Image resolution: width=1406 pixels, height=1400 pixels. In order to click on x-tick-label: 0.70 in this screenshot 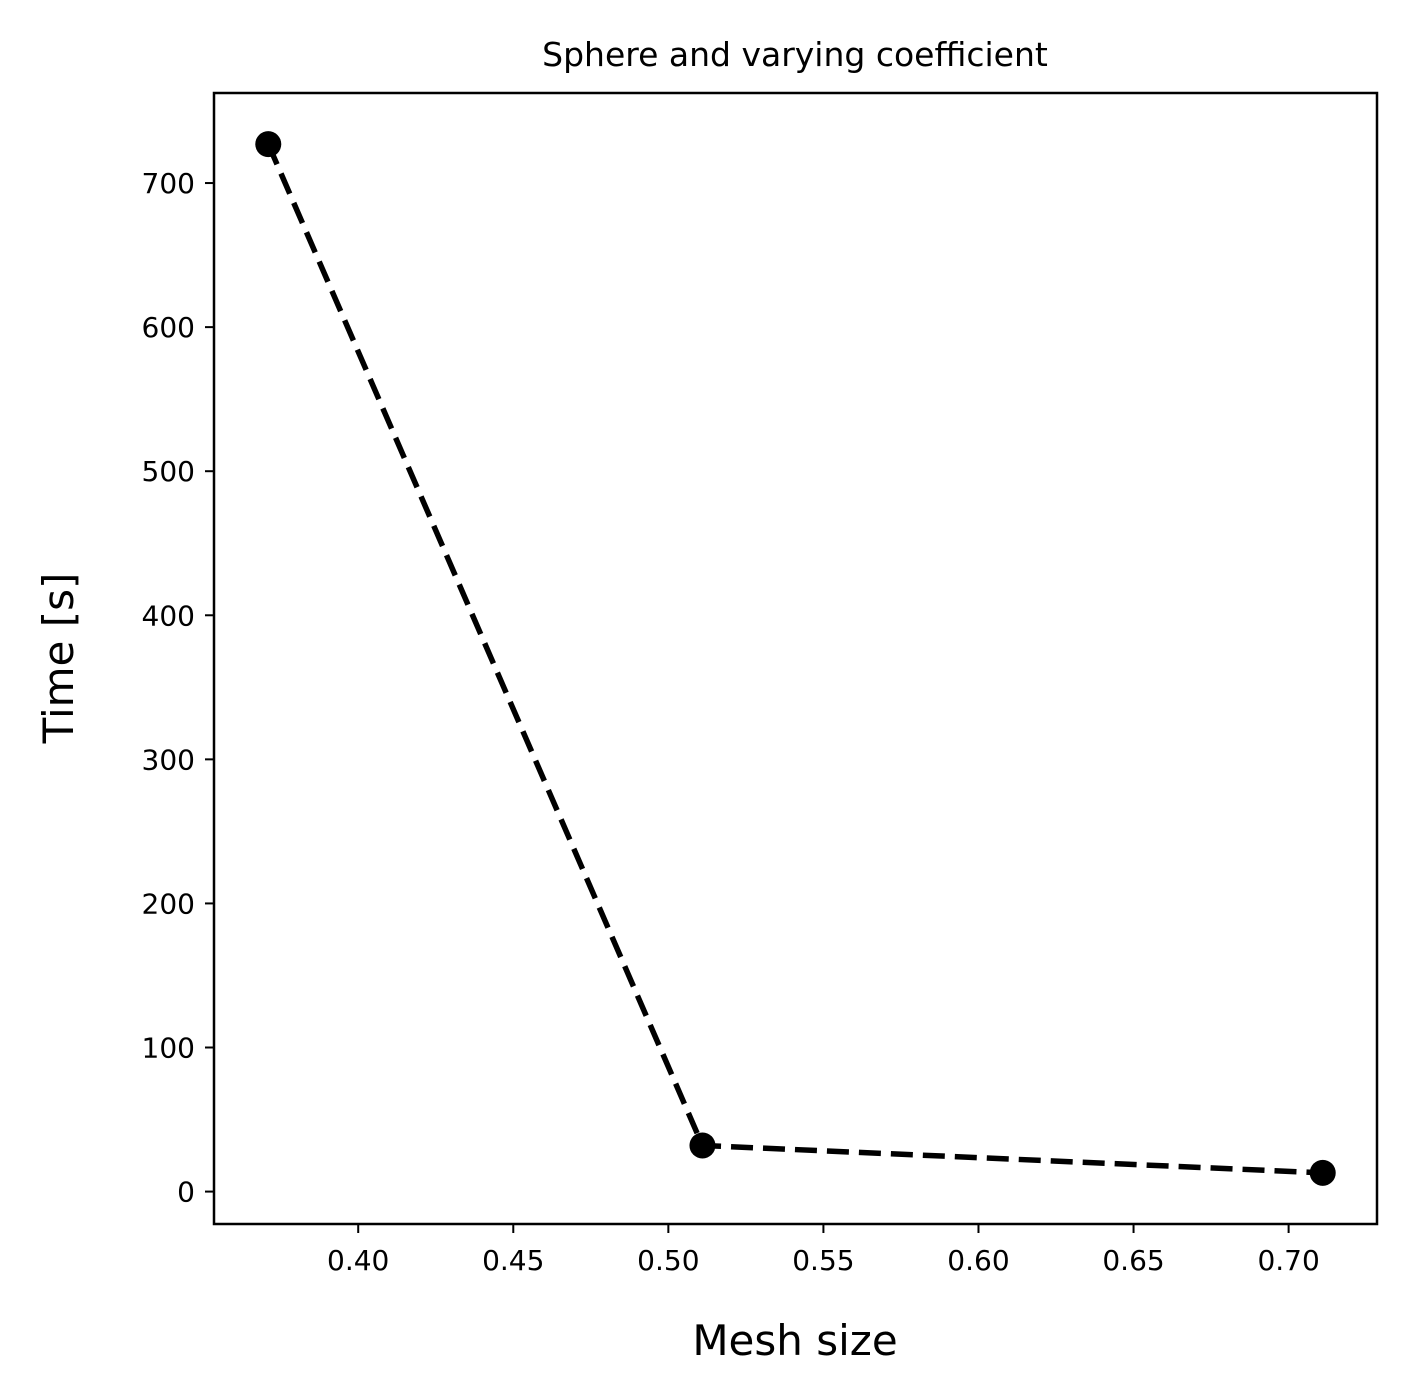, I will do `click(1288, 1260)`.